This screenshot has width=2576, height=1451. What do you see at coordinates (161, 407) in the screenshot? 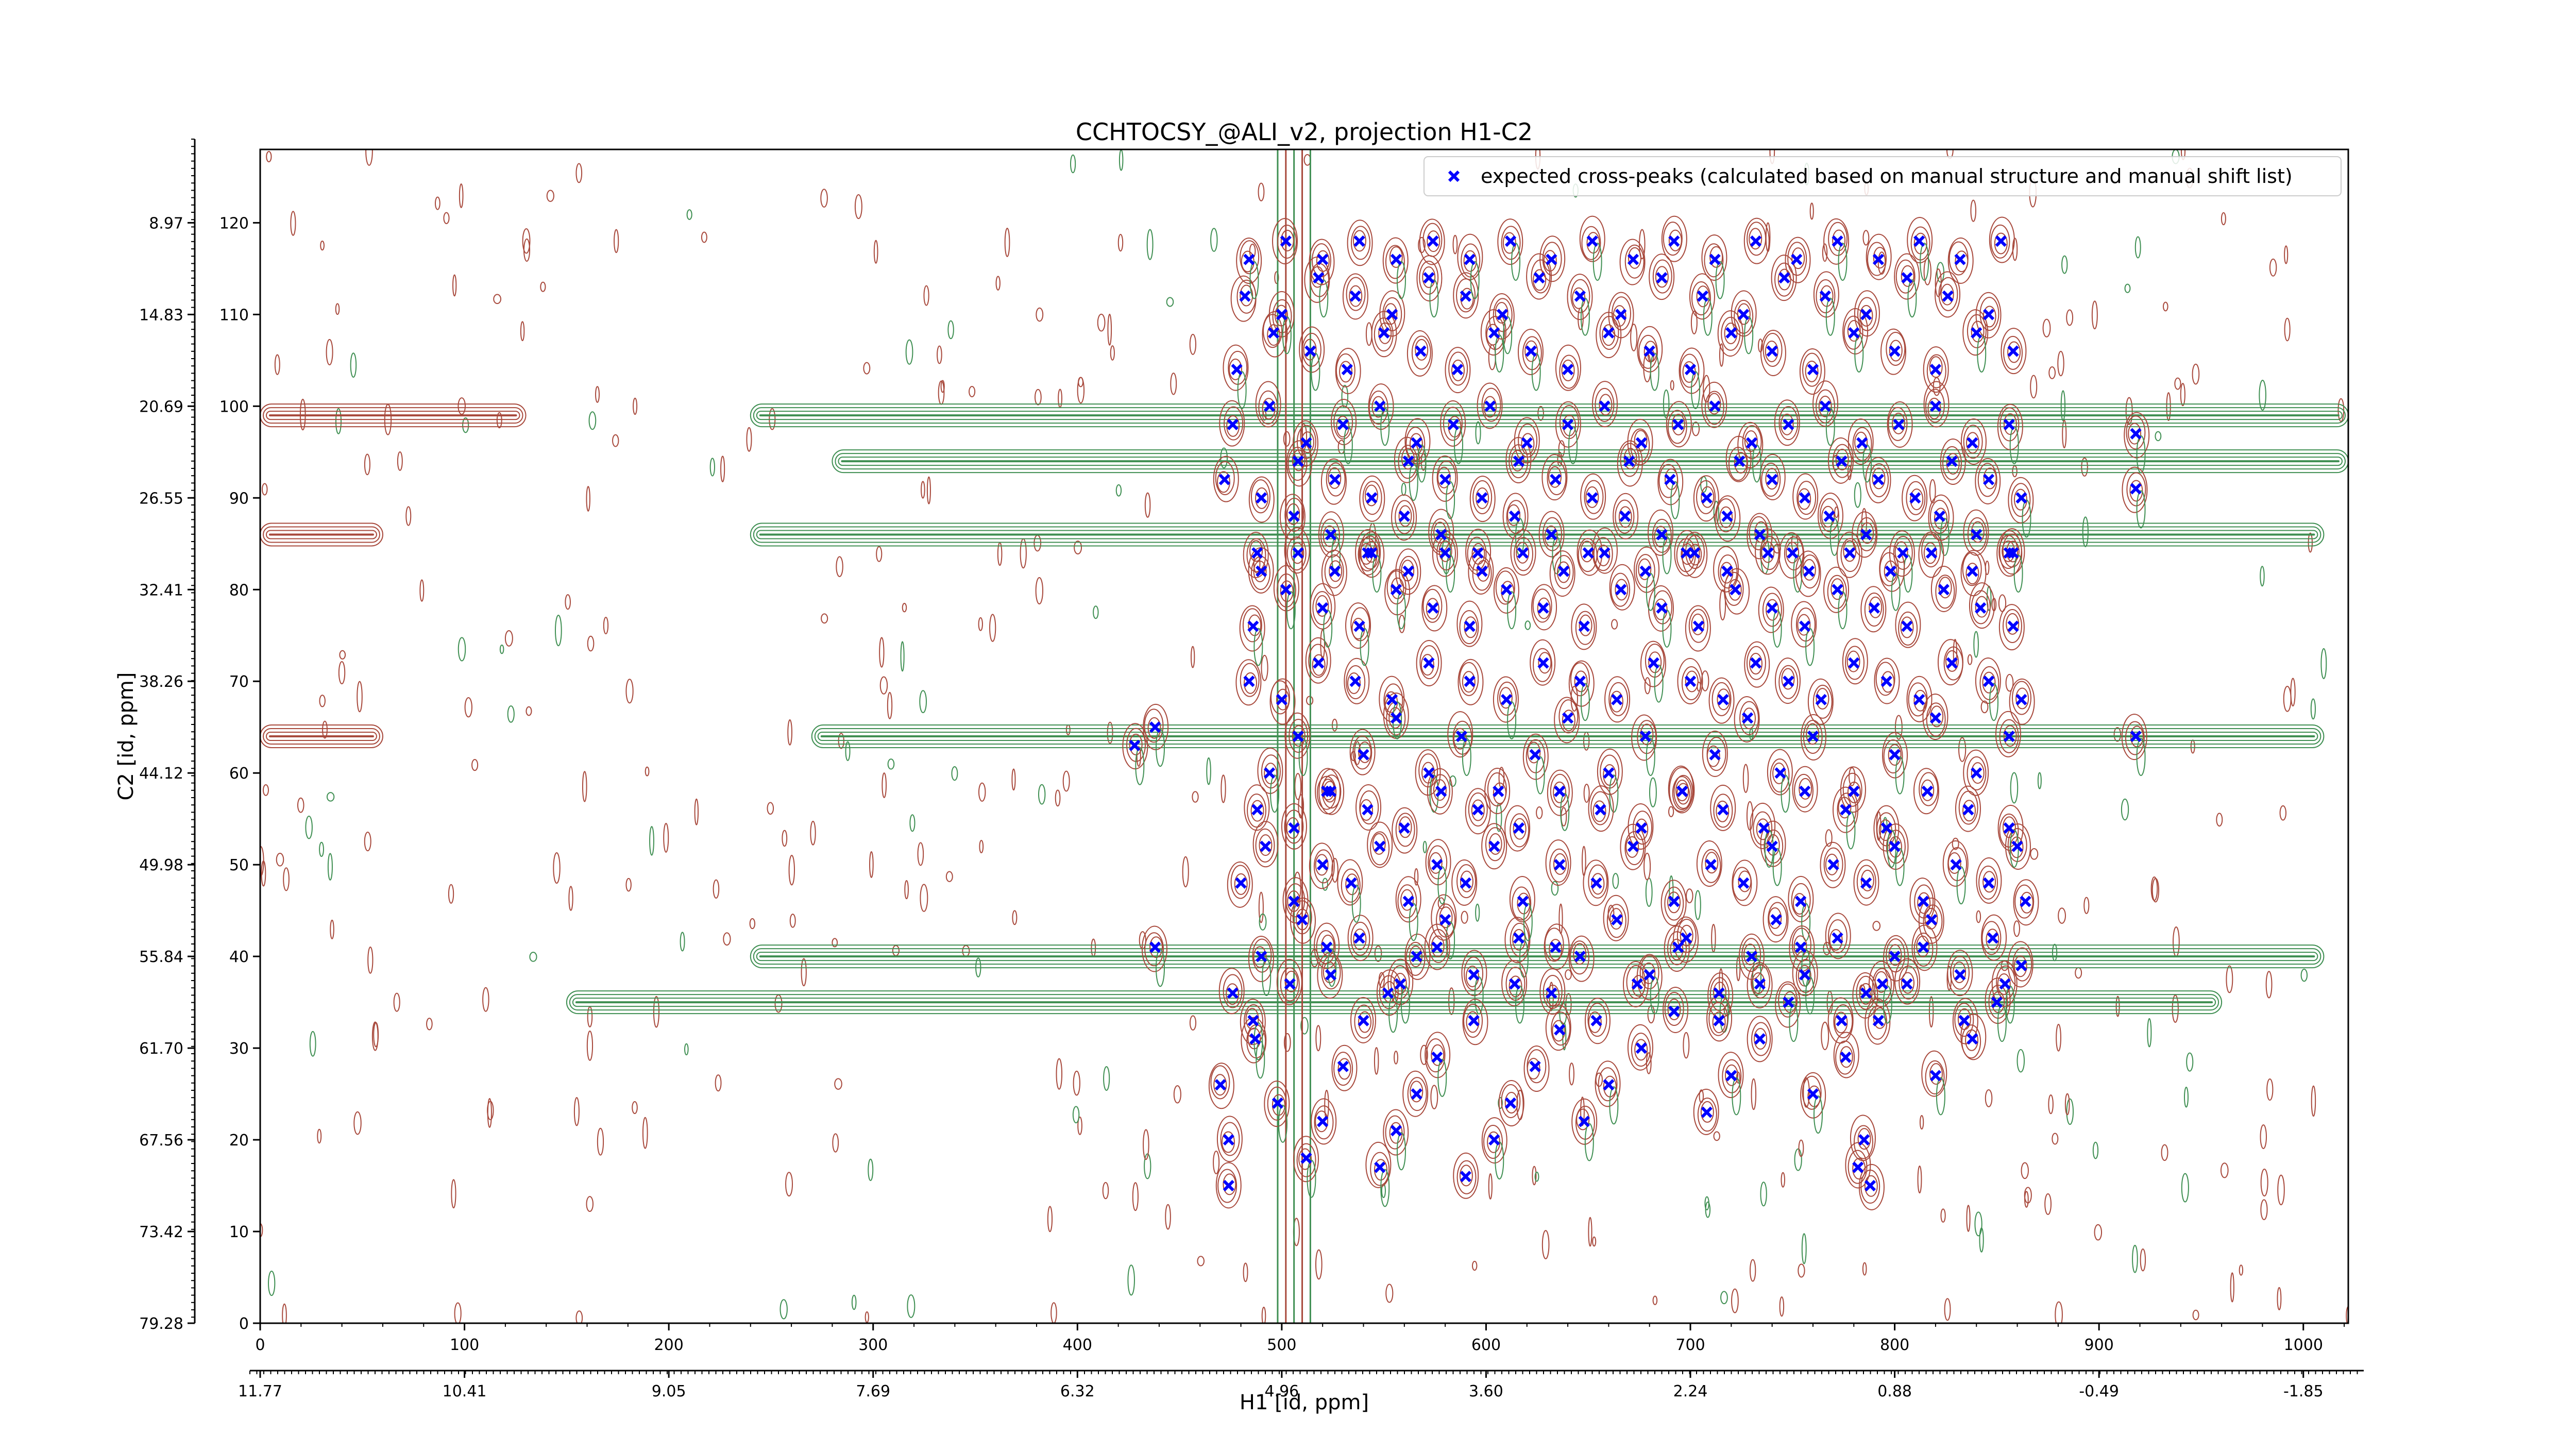
I see `y-ppm-tick-label: 20.69` at bounding box center [161, 407].